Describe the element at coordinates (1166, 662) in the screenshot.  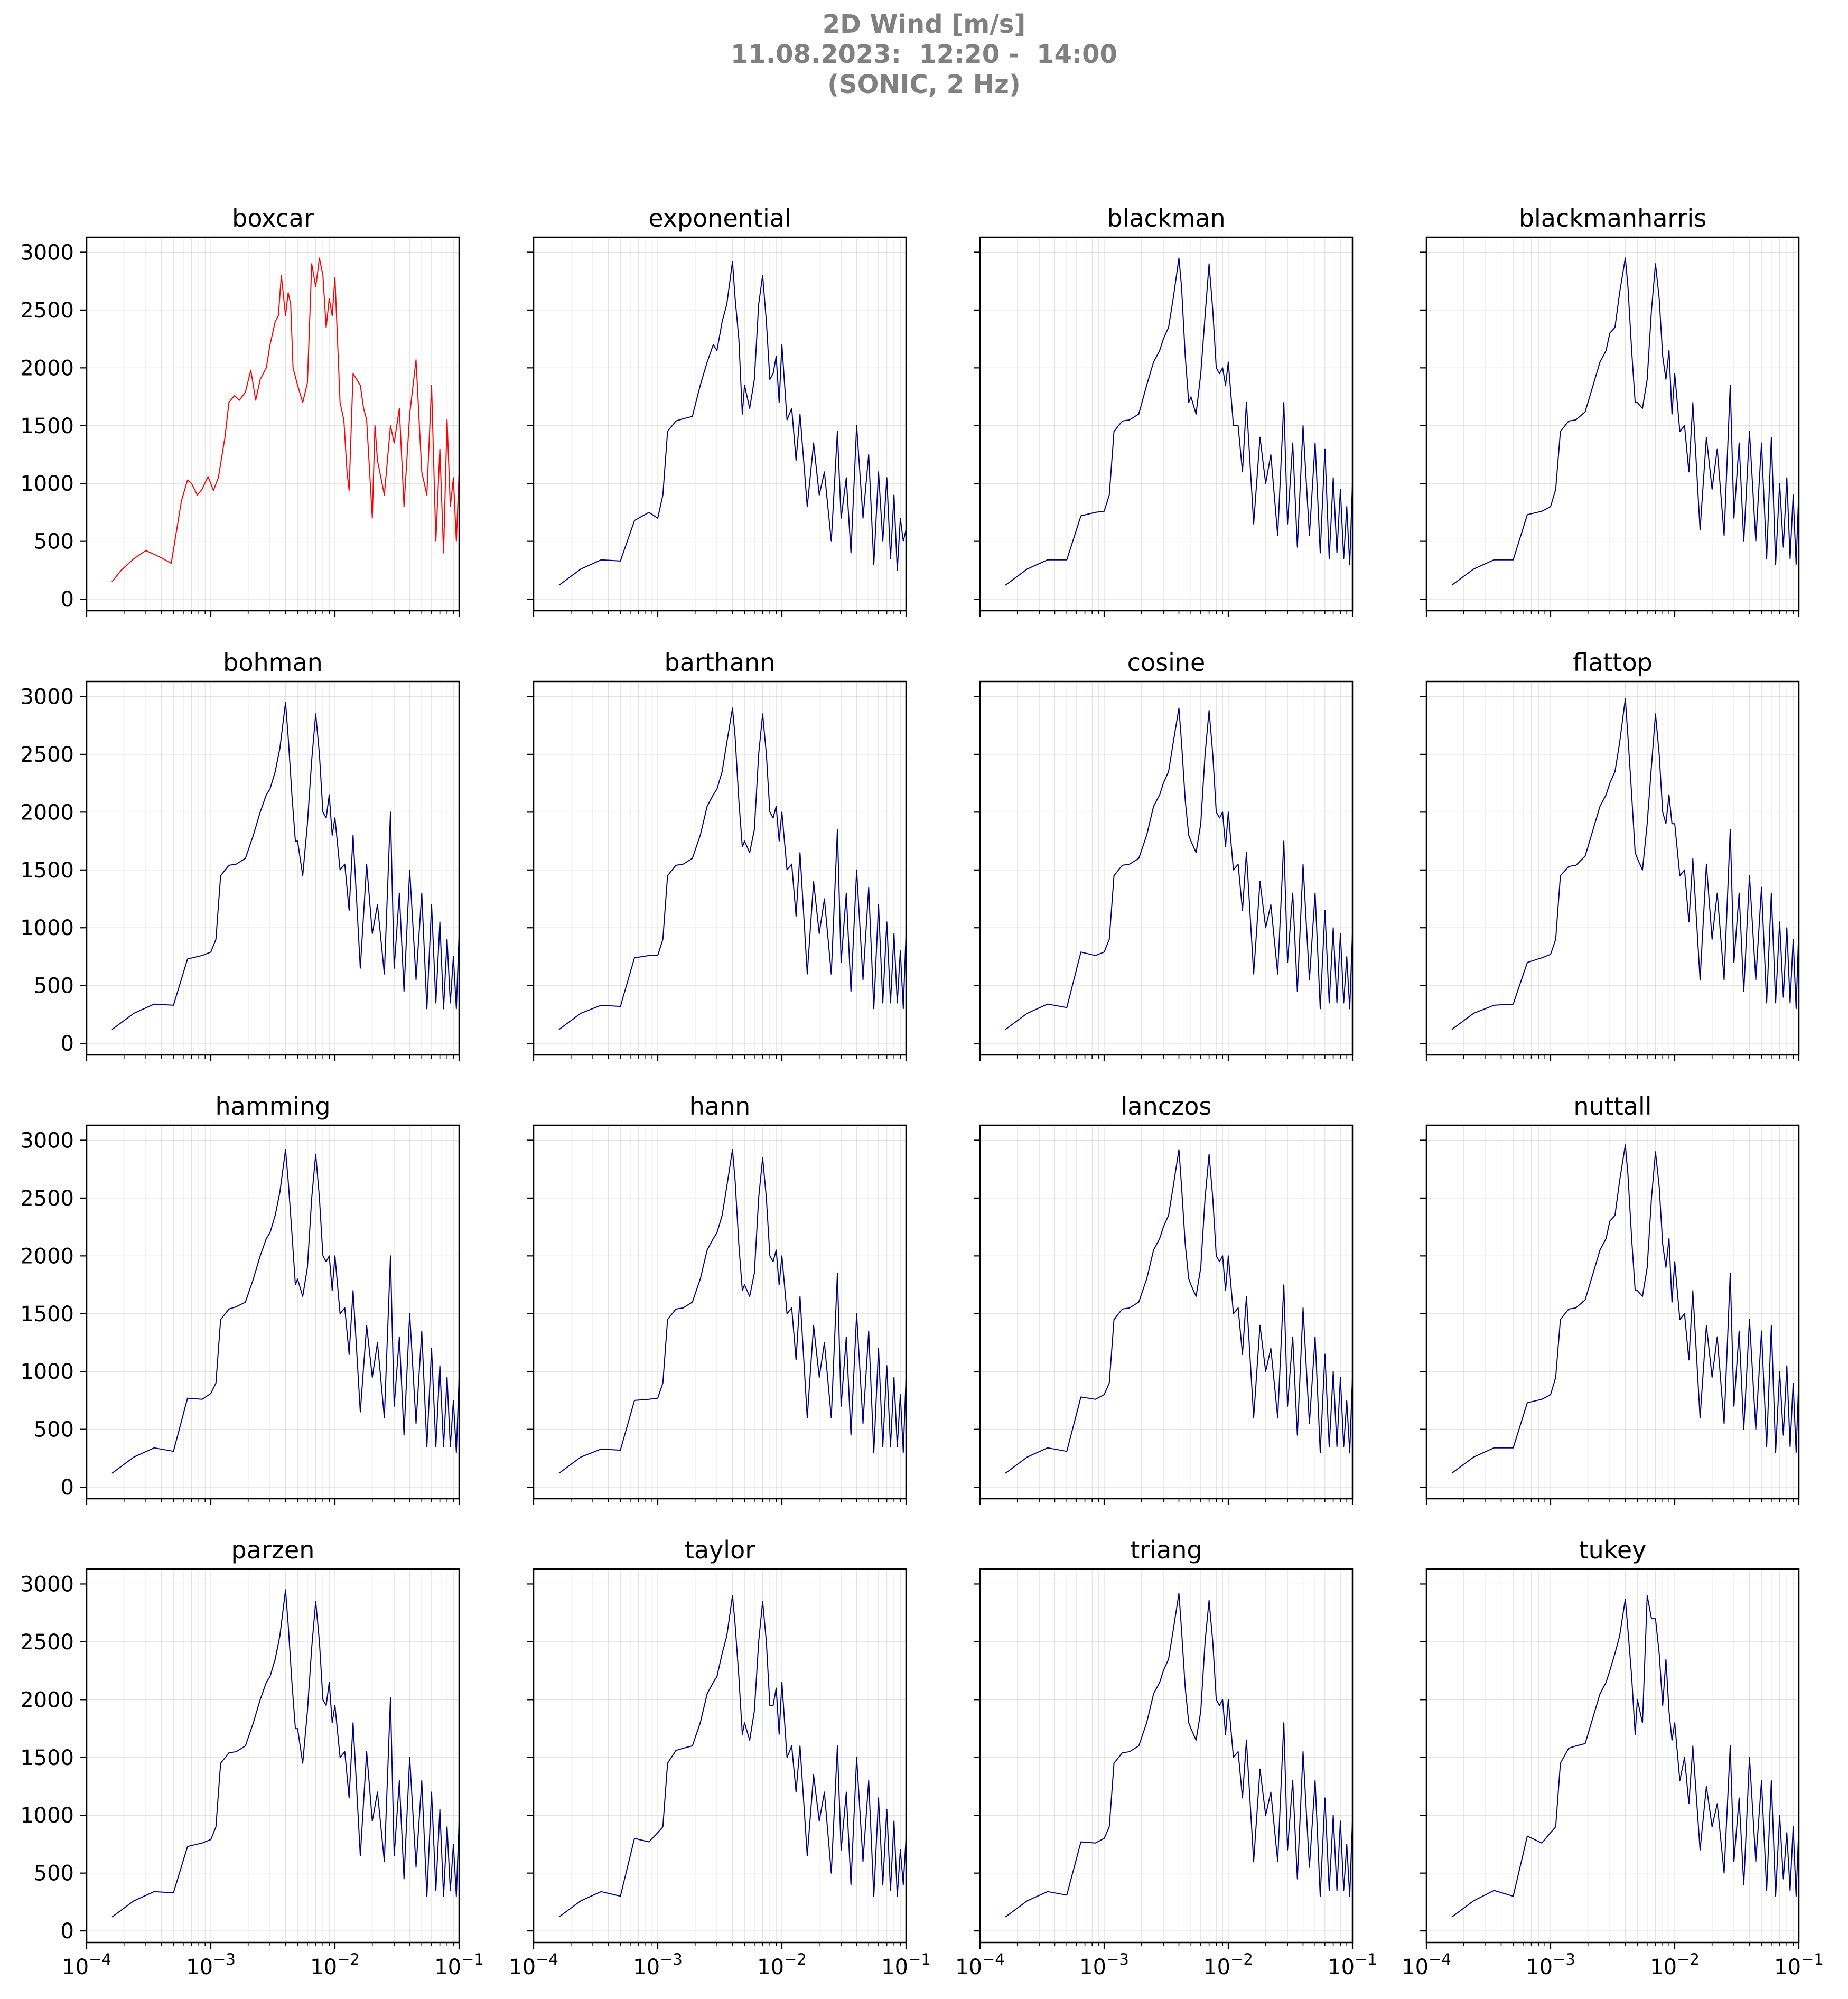
I see `subplot-title: cosine` at that location.